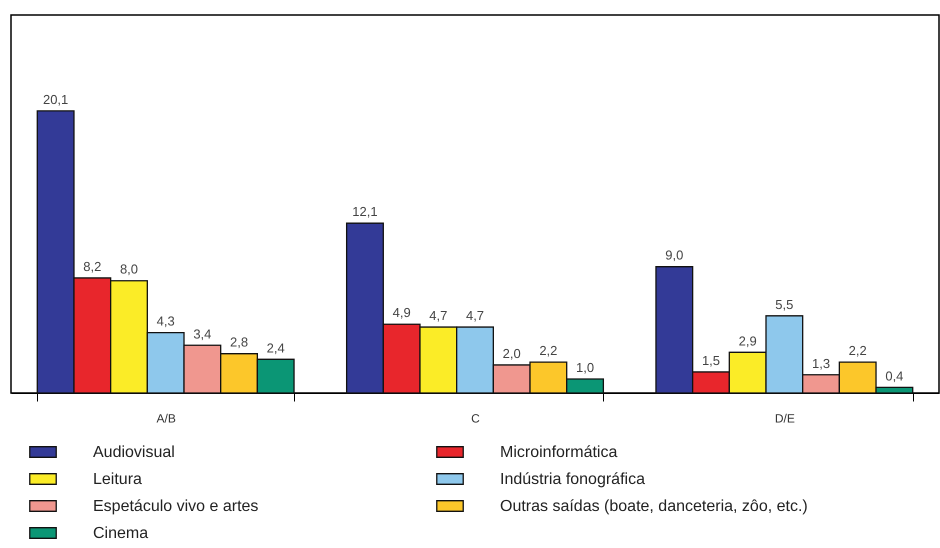 Image resolution: width=940 pixels, height=548 pixels. Describe the element at coordinates (585, 367) in the screenshot. I see `data-label: 1,0` at that location.